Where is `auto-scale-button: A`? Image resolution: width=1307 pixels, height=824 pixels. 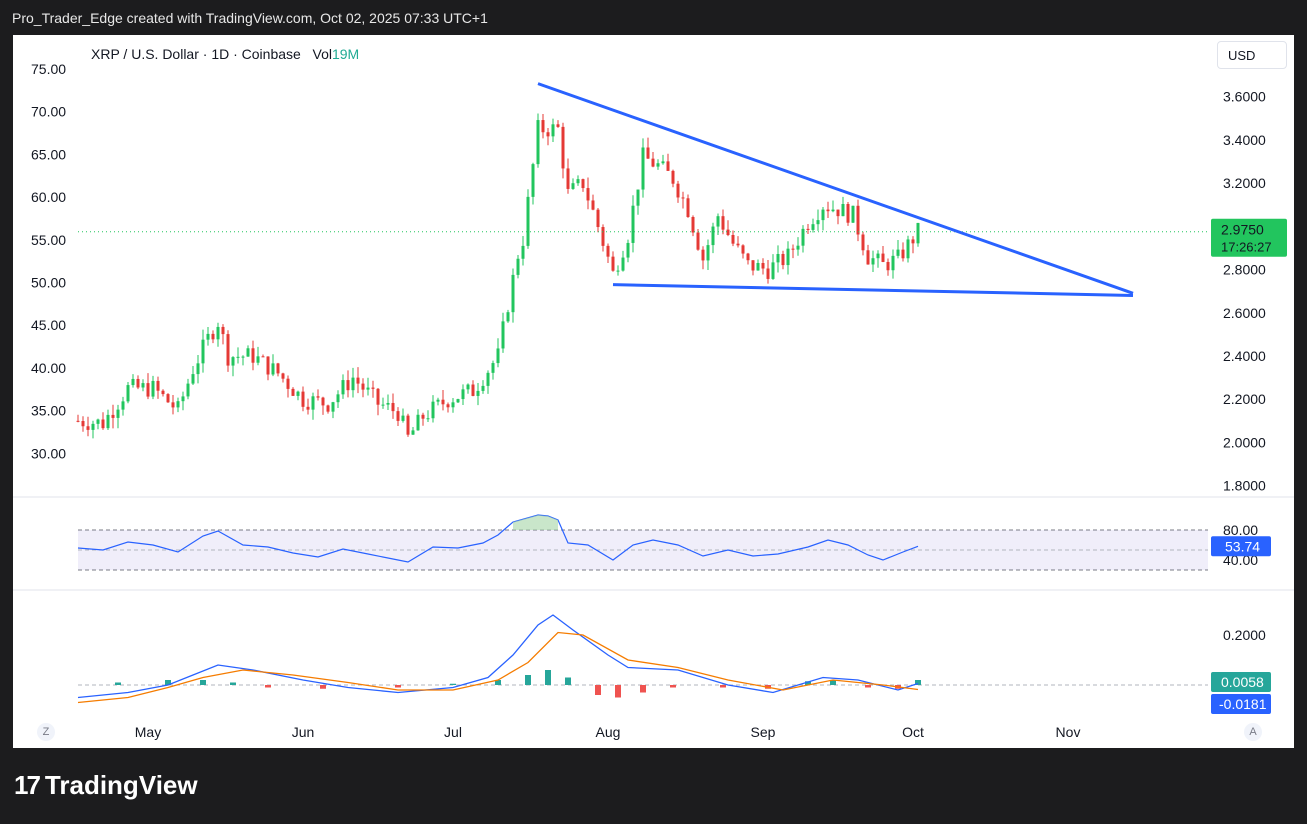 auto-scale-button: A is located at coordinates (1253, 732).